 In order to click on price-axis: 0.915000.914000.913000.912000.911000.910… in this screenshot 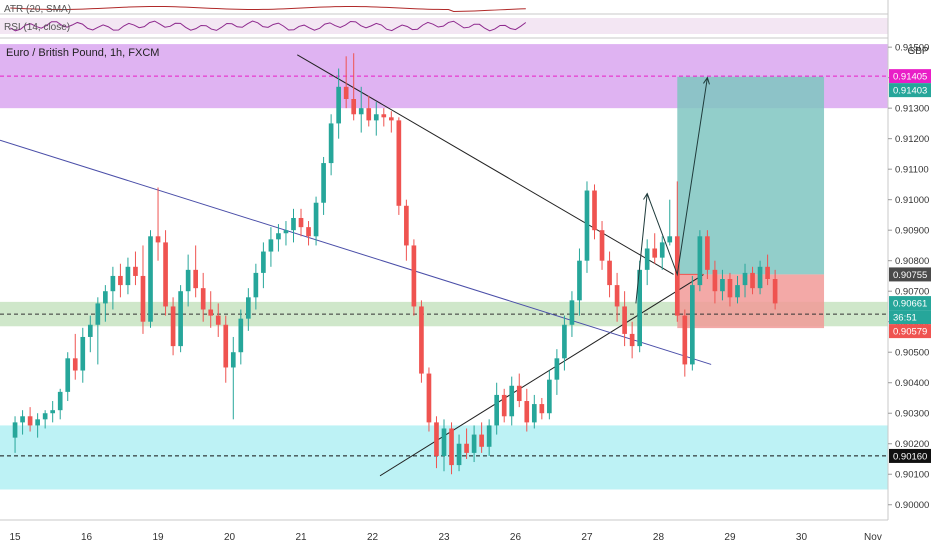, I will do `click(909, 294)`.